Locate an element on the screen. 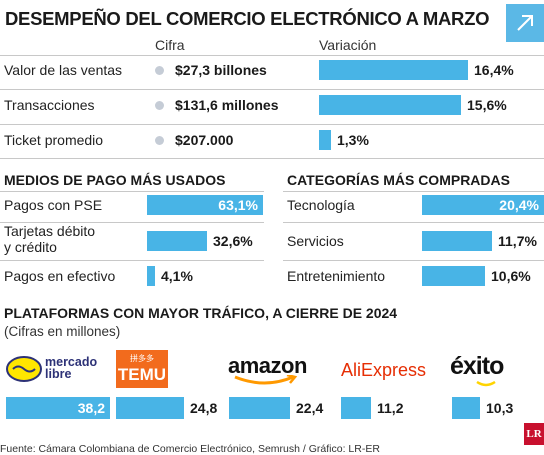 The width and height of the screenshot is (544, 455). category-label: Entretenimiento is located at coordinates (336, 276).